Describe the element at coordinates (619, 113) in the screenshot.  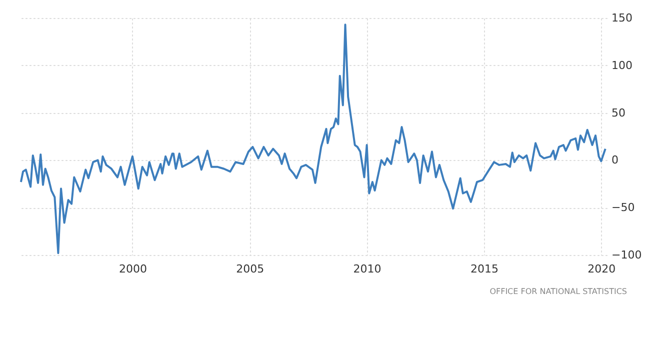
I see `y-tick-label: 50` at that location.